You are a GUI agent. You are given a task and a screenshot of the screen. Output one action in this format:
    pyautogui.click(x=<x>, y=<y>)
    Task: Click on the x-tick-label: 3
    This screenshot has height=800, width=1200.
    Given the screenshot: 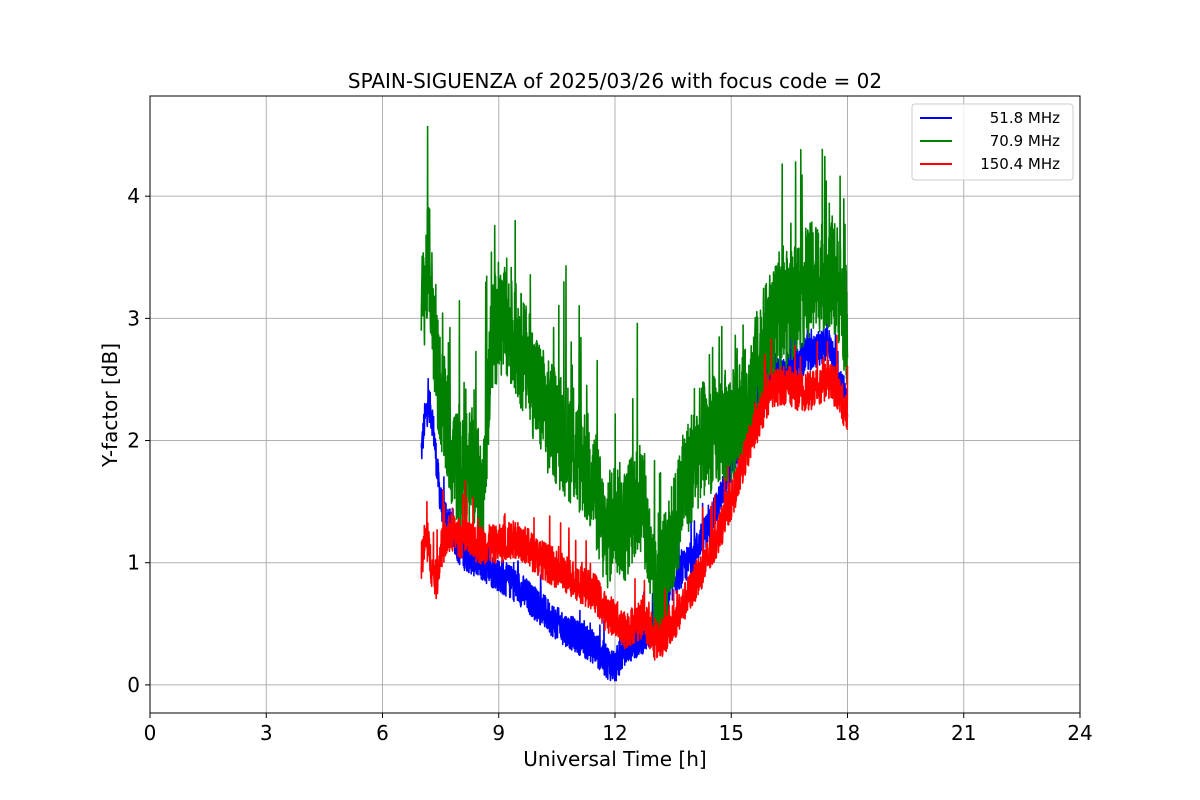 What is the action you would take?
    pyautogui.click(x=266, y=733)
    